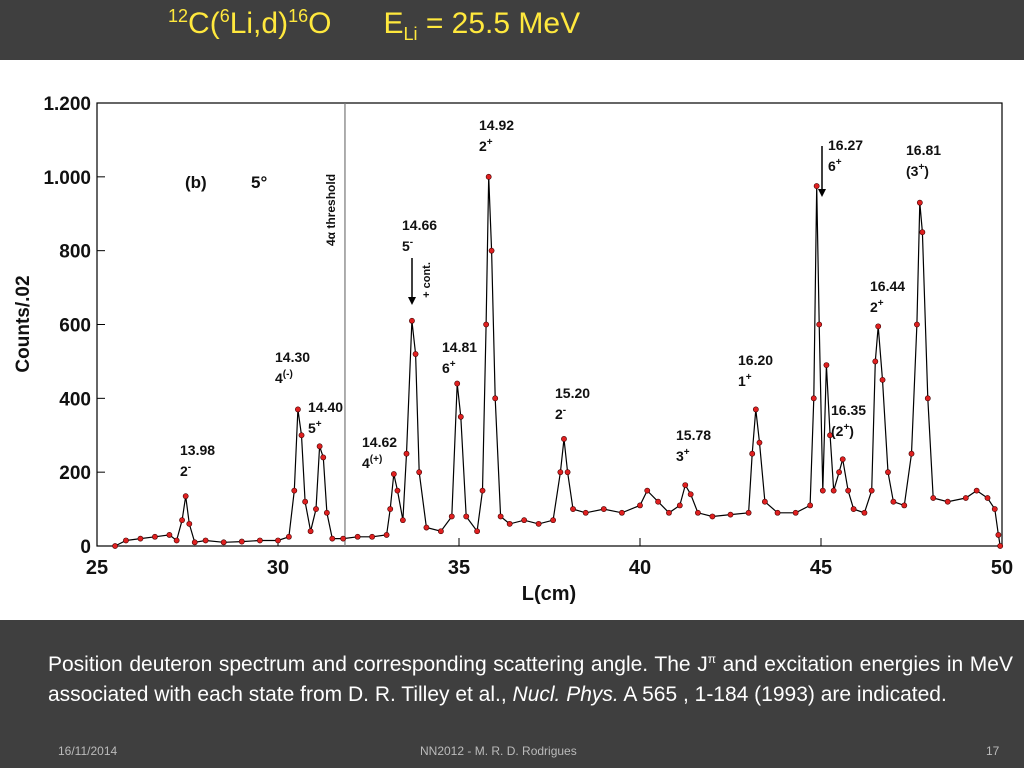 The height and width of the screenshot is (768, 1024). What do you see at coordinates (693, 435) in the screenshot?
I see `state-energy: 15.78` at bounding box center [693, 435].